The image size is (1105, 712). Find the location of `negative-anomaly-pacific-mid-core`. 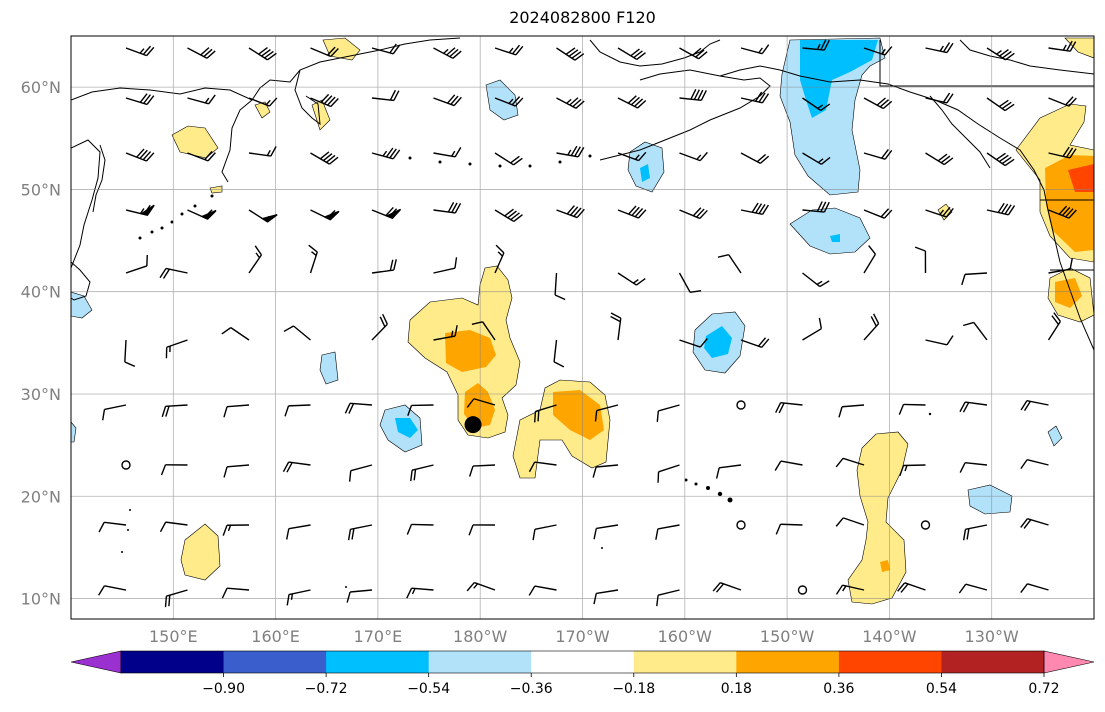

negative-anomaly-pacific-mid-core is located at coordinates (718, 342).